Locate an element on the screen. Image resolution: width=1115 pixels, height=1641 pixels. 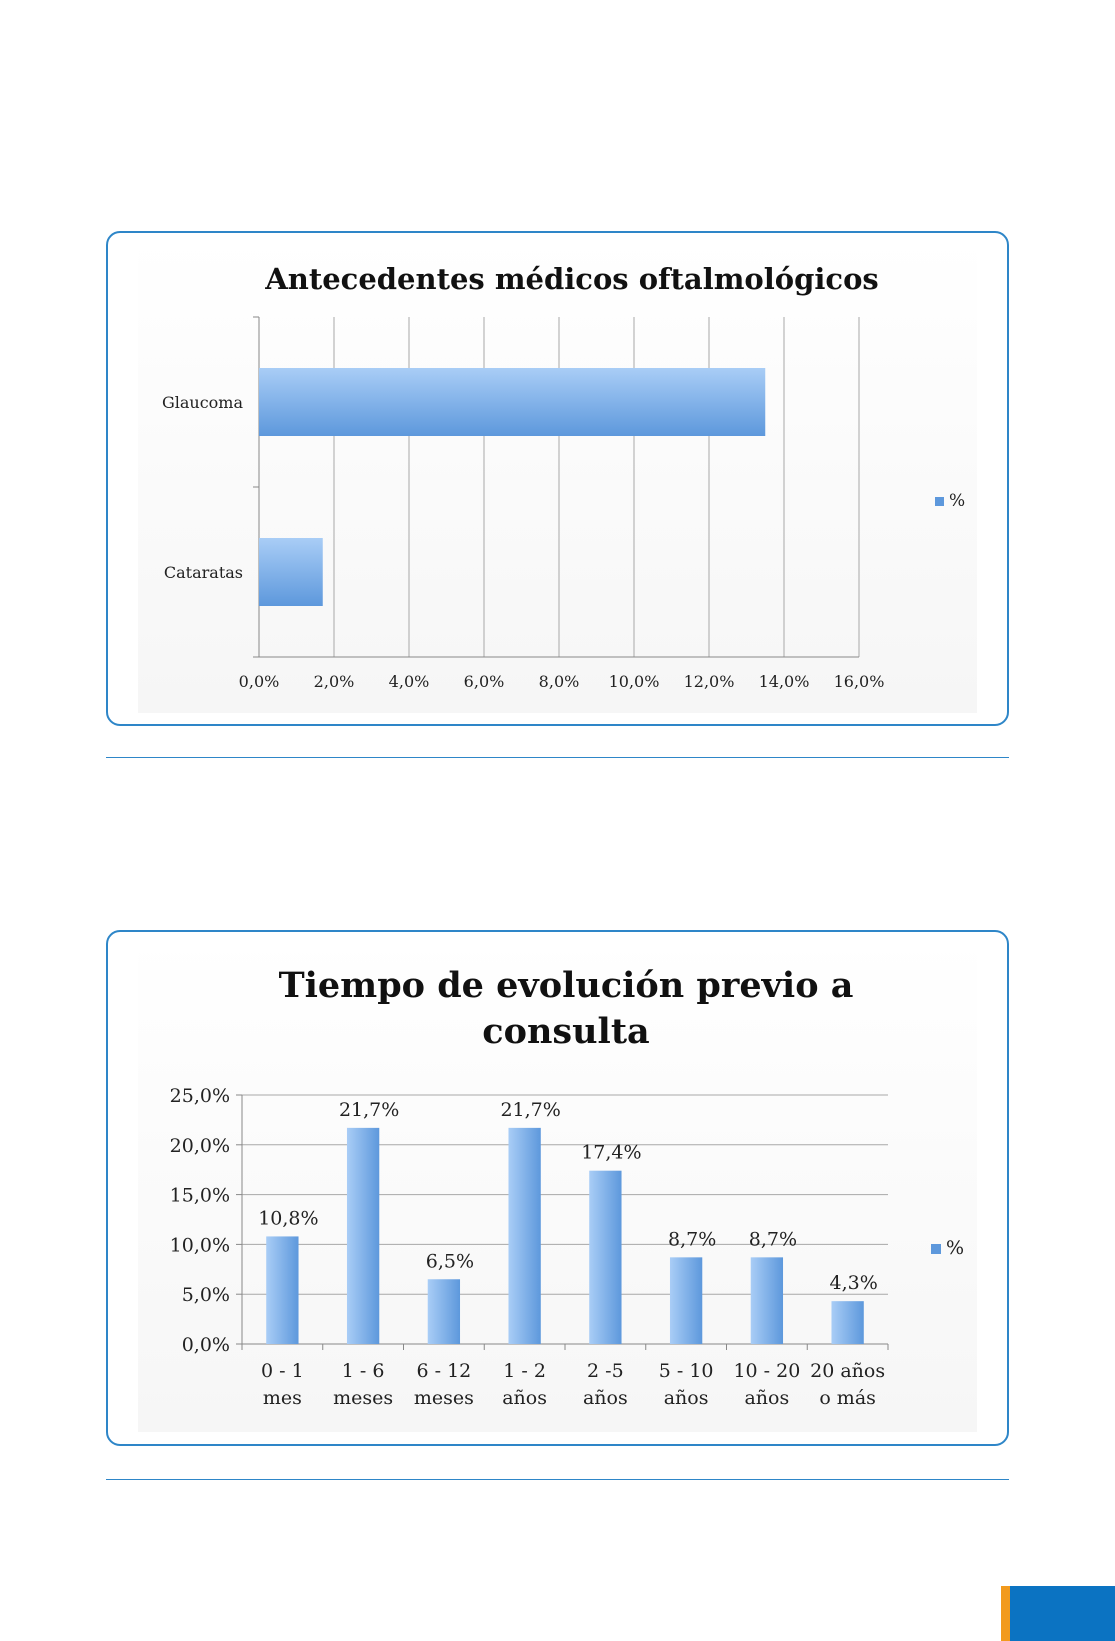
data-label: 17,4% is located at coordinates (611, 1153).